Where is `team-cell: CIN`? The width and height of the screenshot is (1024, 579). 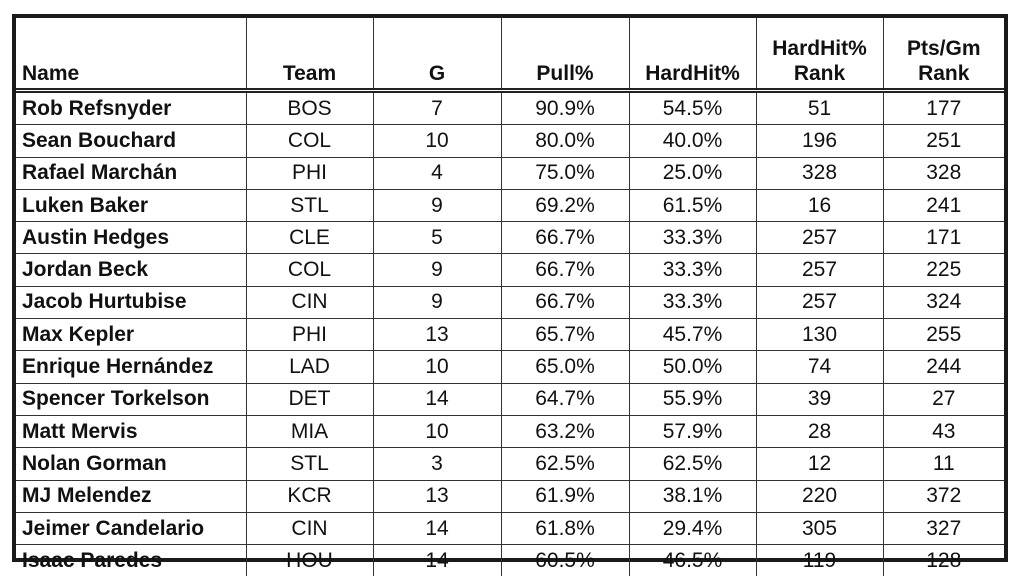
team-cell: CIN is located at coordinates (310, 303).